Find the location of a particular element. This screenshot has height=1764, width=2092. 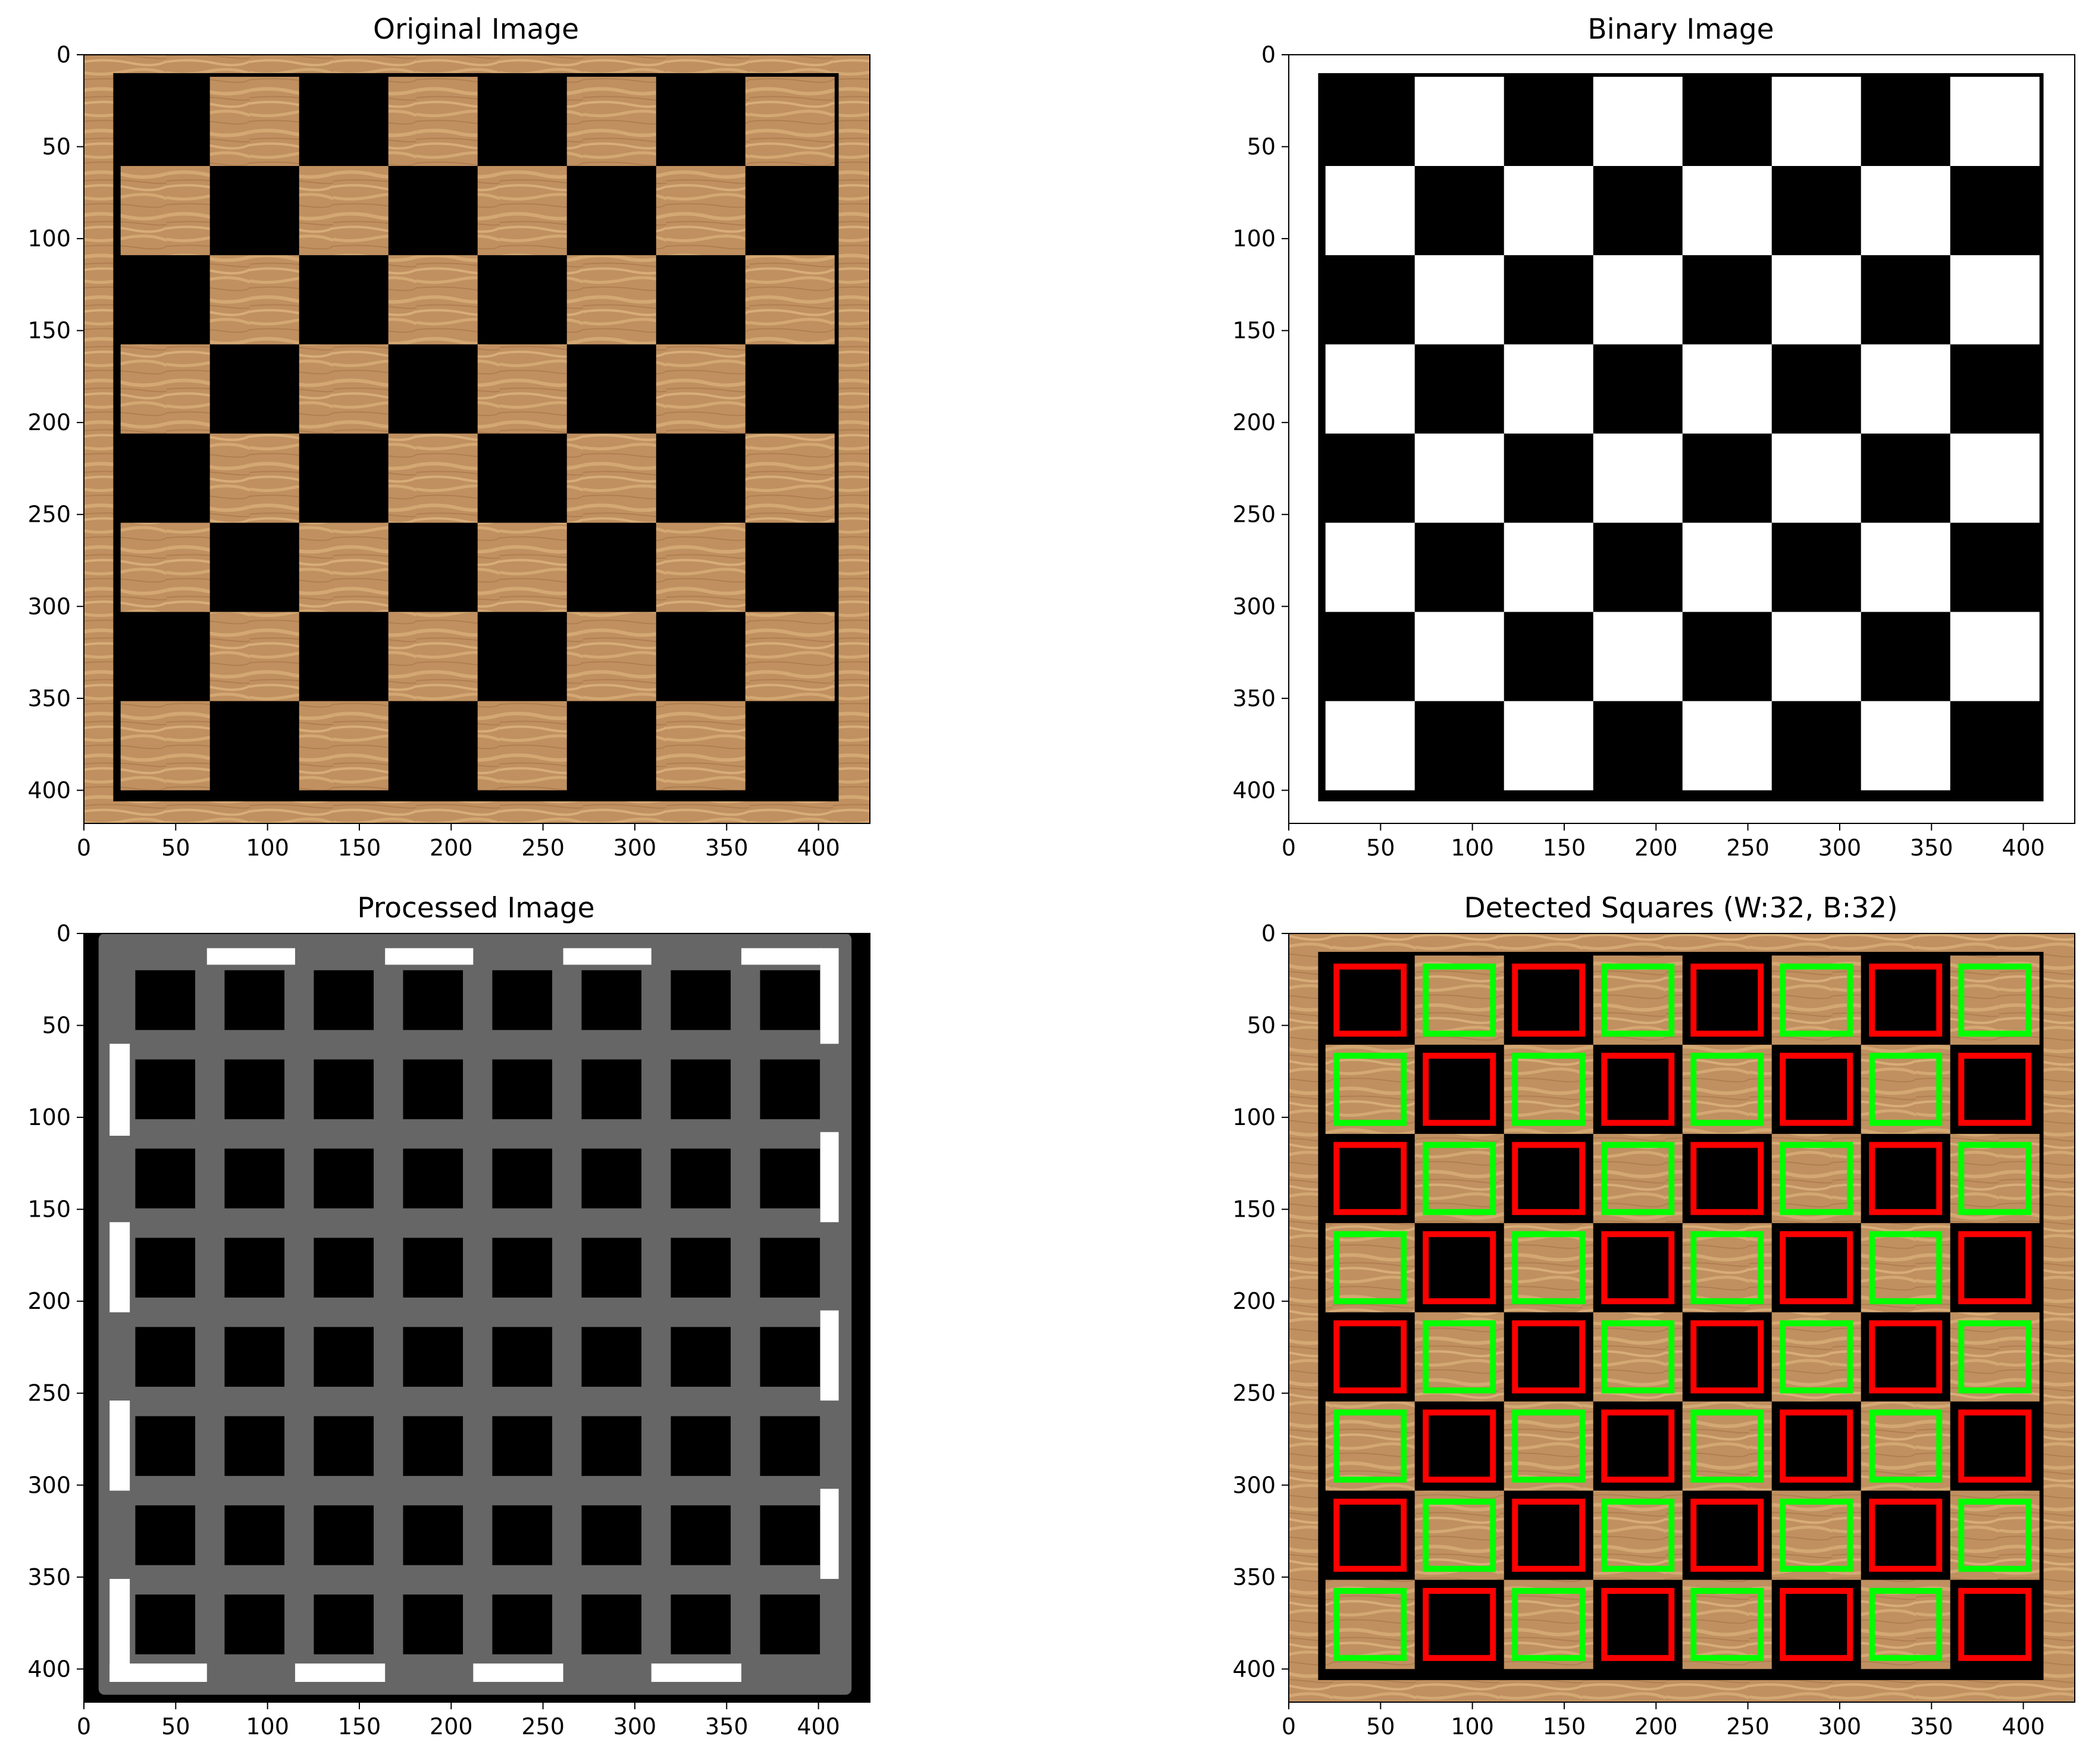

y-tick-label: 100 is located at coordinates (49, 238).